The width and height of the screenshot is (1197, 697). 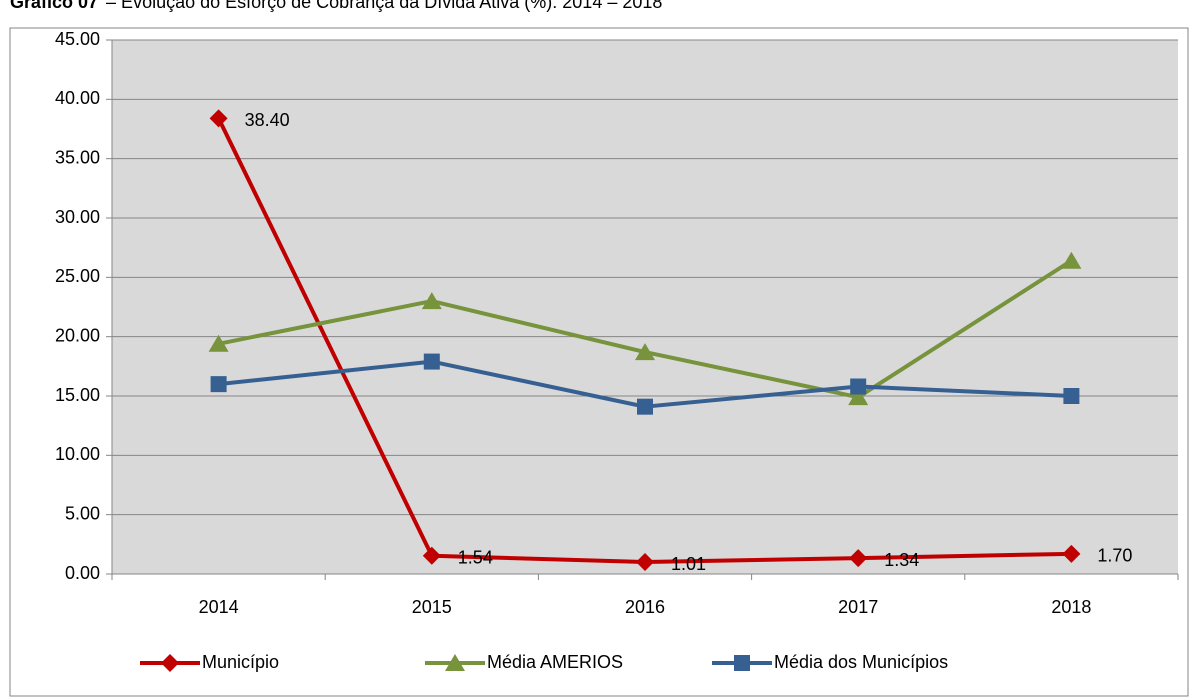 What do you see at coordinates (267, 120) in the screenshot?
I see `data-label: 38.40` at bounding box center [267, 120].